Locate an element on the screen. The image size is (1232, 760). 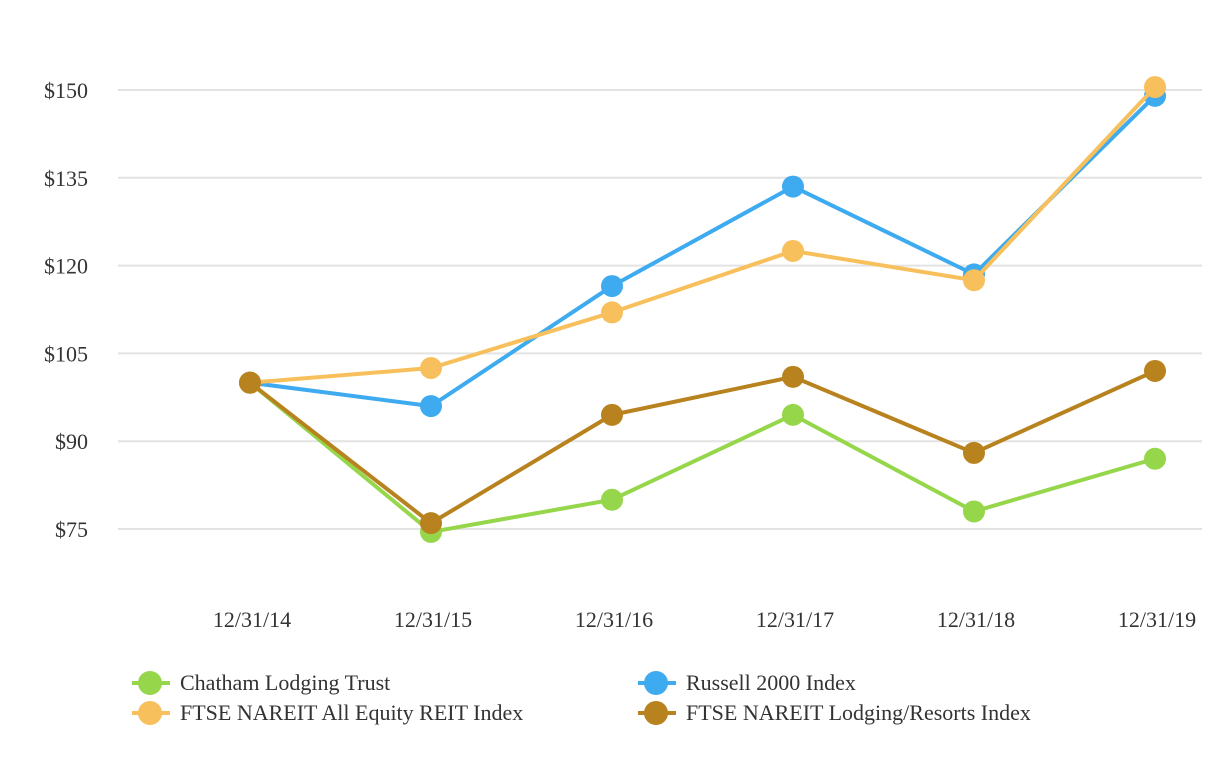
legend-label: FTSE NAREIT All Equity REIT Index is located at coordinates (351, 712).